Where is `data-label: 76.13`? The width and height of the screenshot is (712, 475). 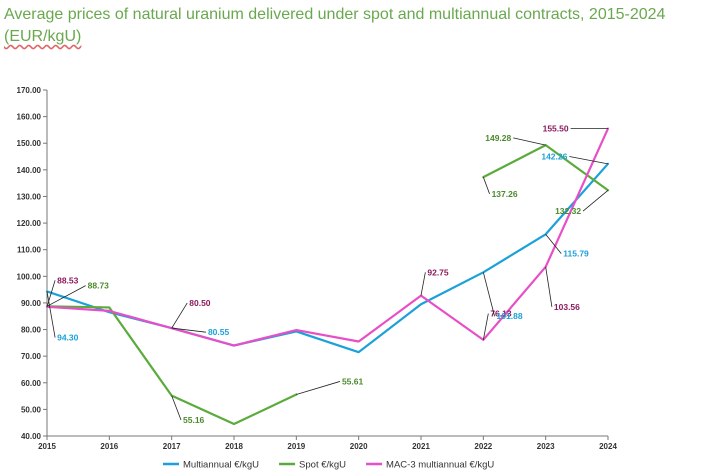
data-label: 76.13 is located at coordinates (501, 314).